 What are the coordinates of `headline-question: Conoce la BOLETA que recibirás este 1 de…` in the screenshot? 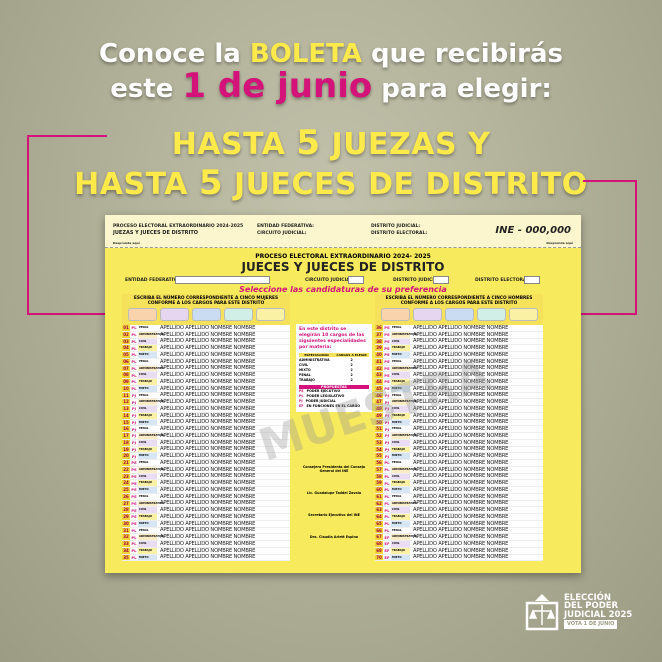 It's located at (331, 71).